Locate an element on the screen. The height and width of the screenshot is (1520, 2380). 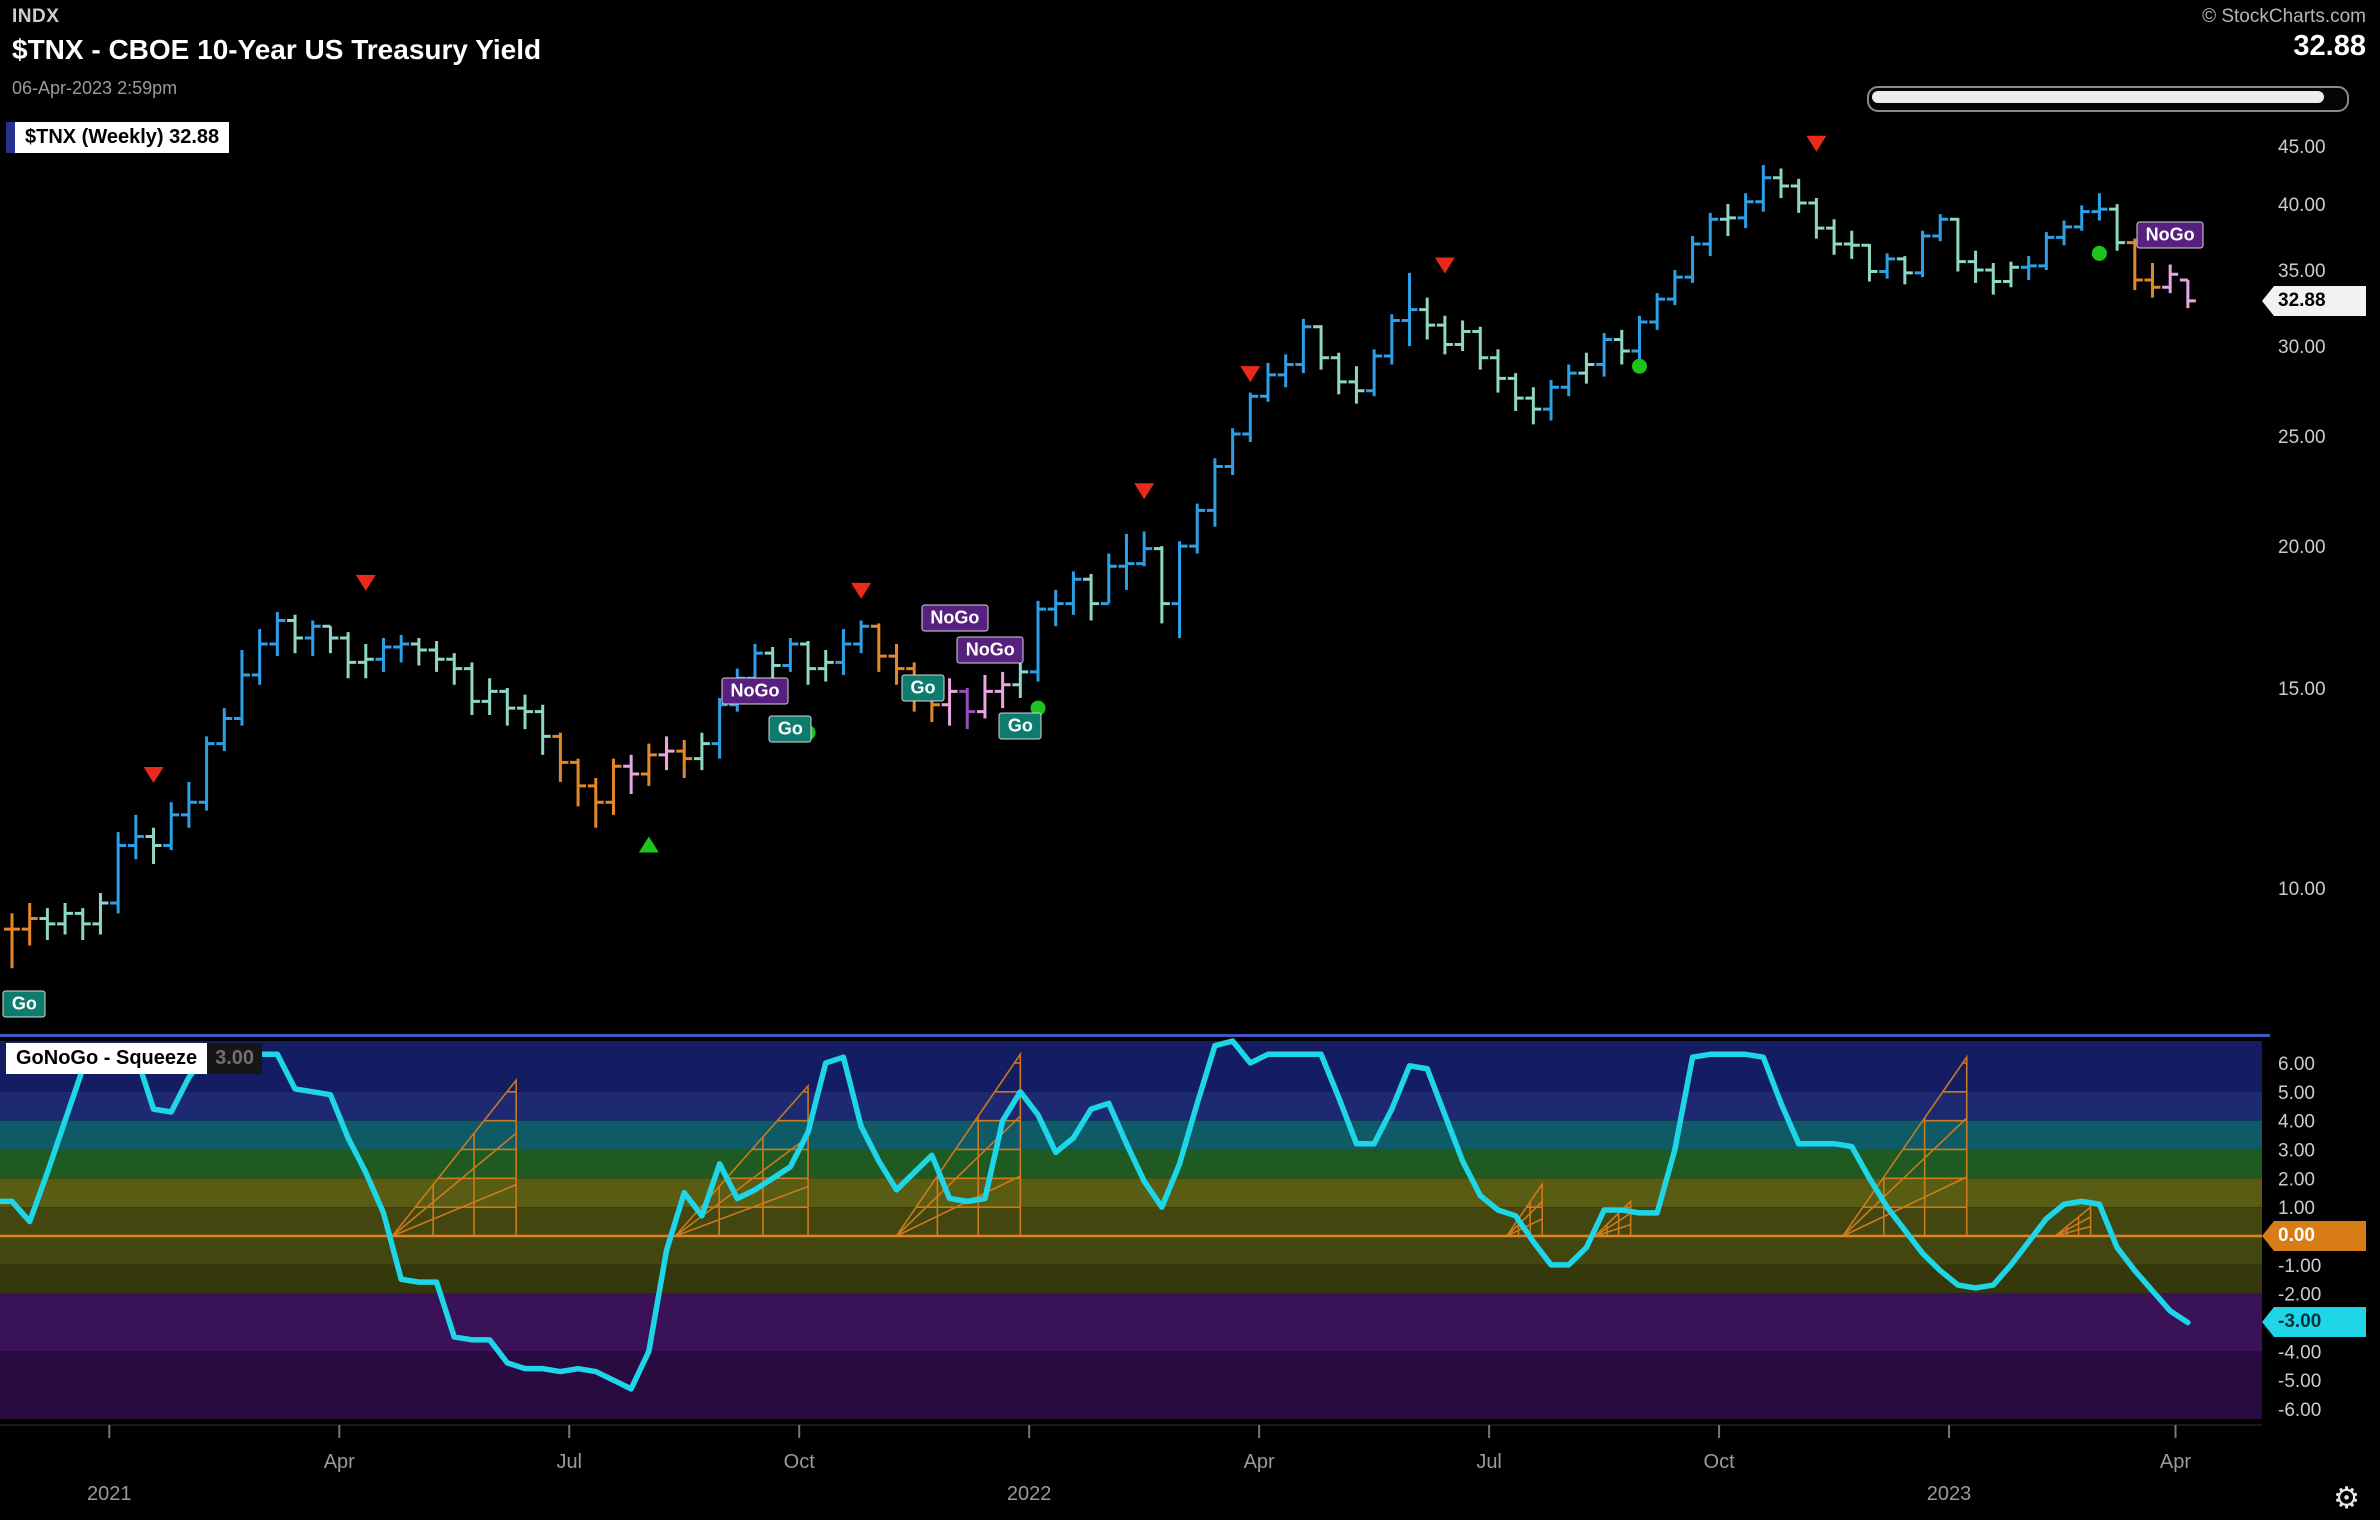
price-legend: $TNX (Weekly) 32.88 is located at coordinates (118, 137).